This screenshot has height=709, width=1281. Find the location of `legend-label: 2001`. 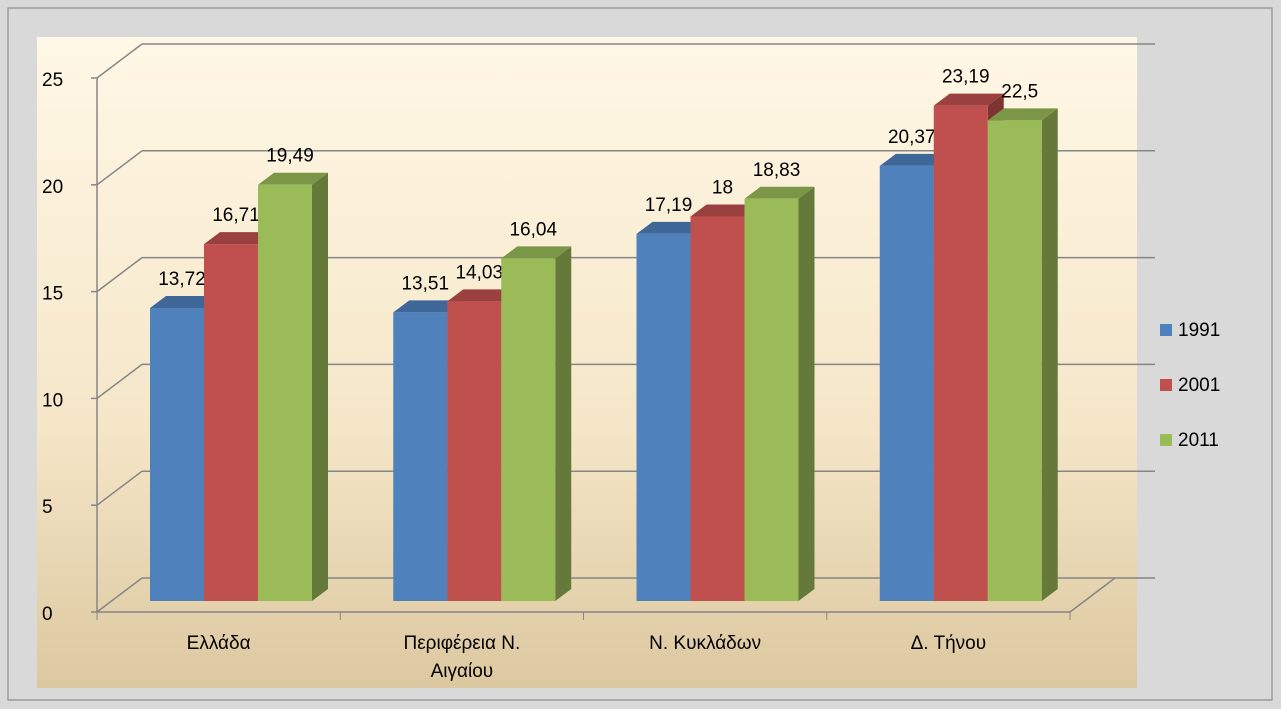

legend-label: 2001 is located at coordinates (1199, 385).